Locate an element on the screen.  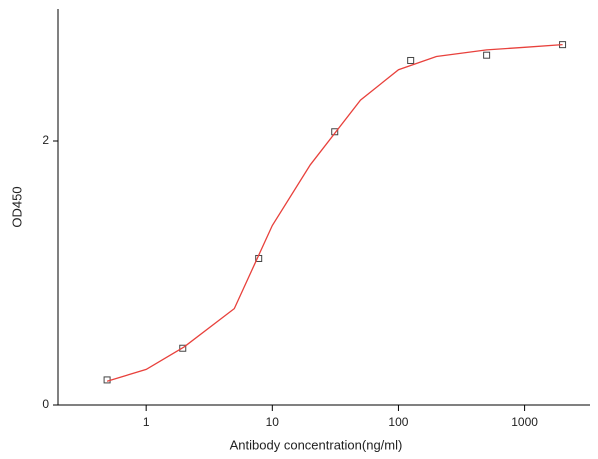
y-axis-title: OD450 is located at coordinates (16, 206).